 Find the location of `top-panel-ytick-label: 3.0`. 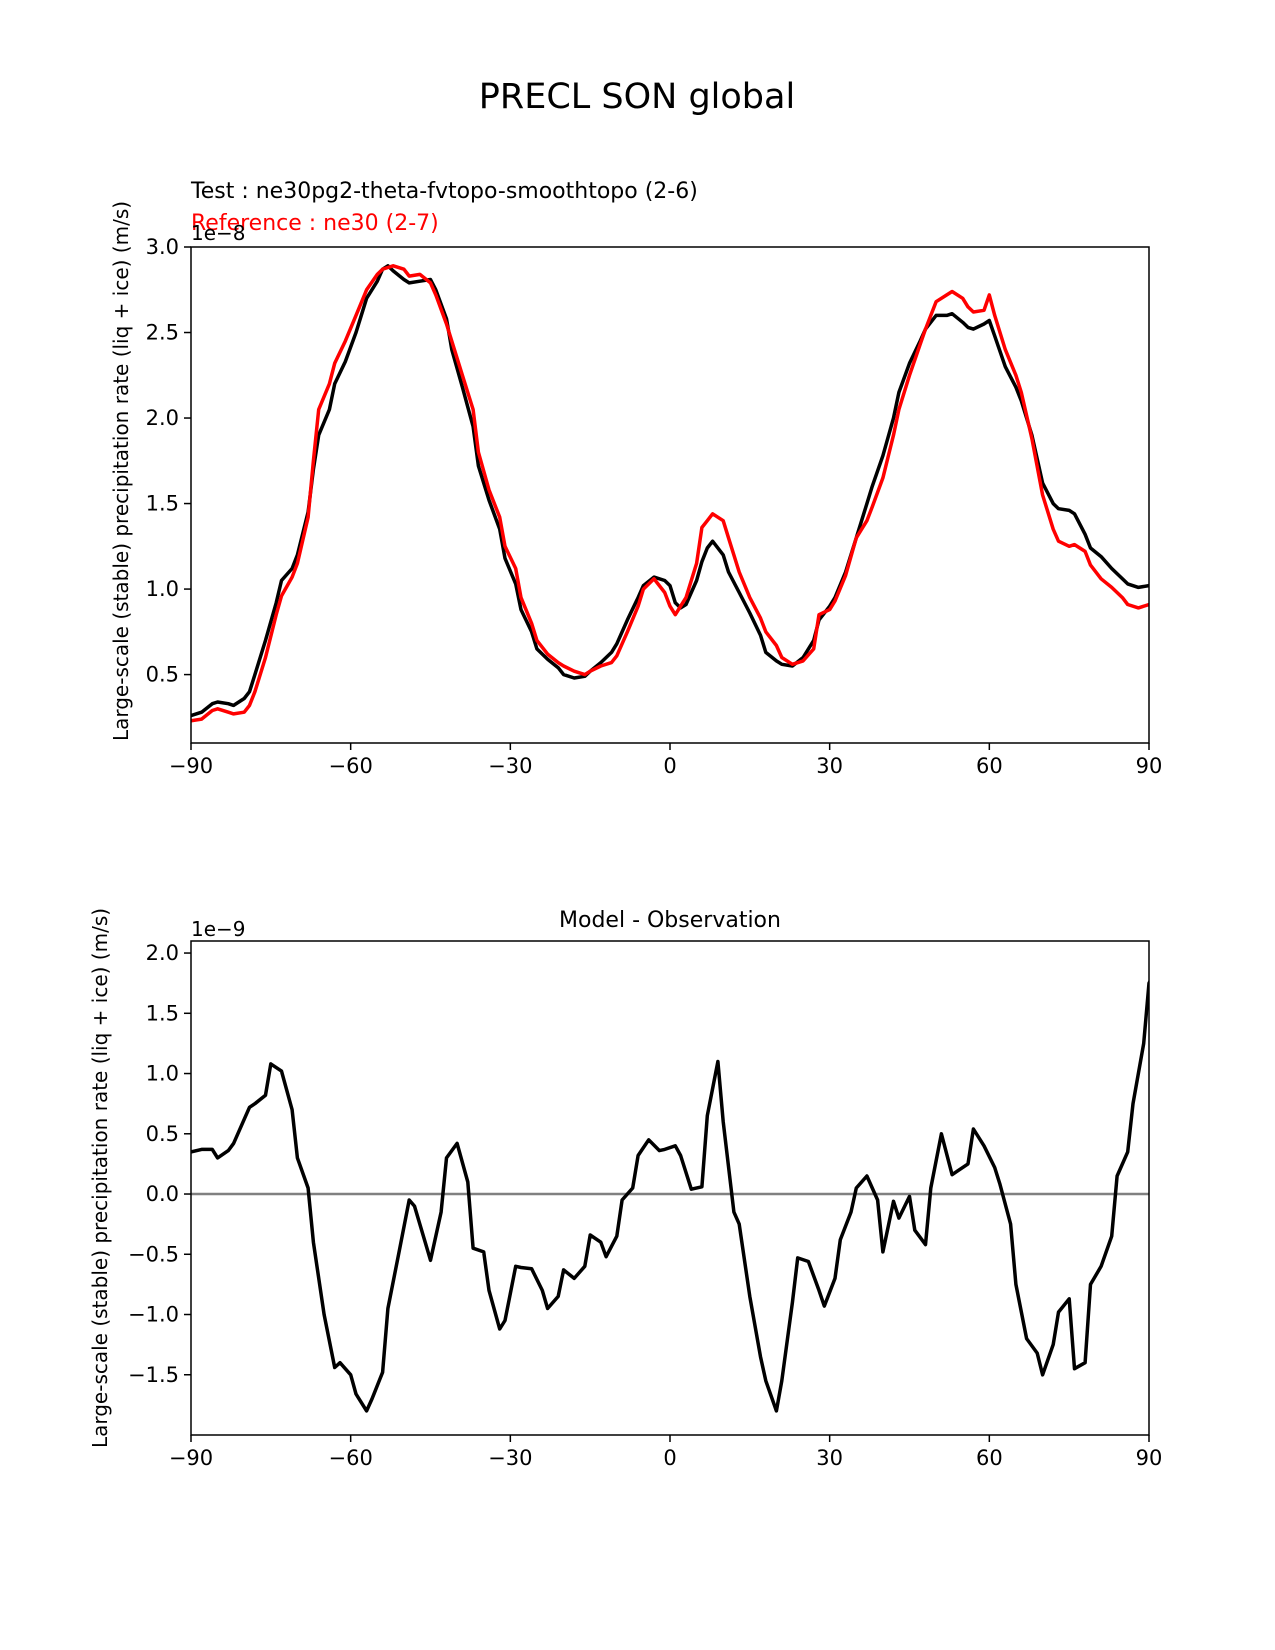

top-panel-ytick-label: 3.0 is located at coordinates (162, 247).